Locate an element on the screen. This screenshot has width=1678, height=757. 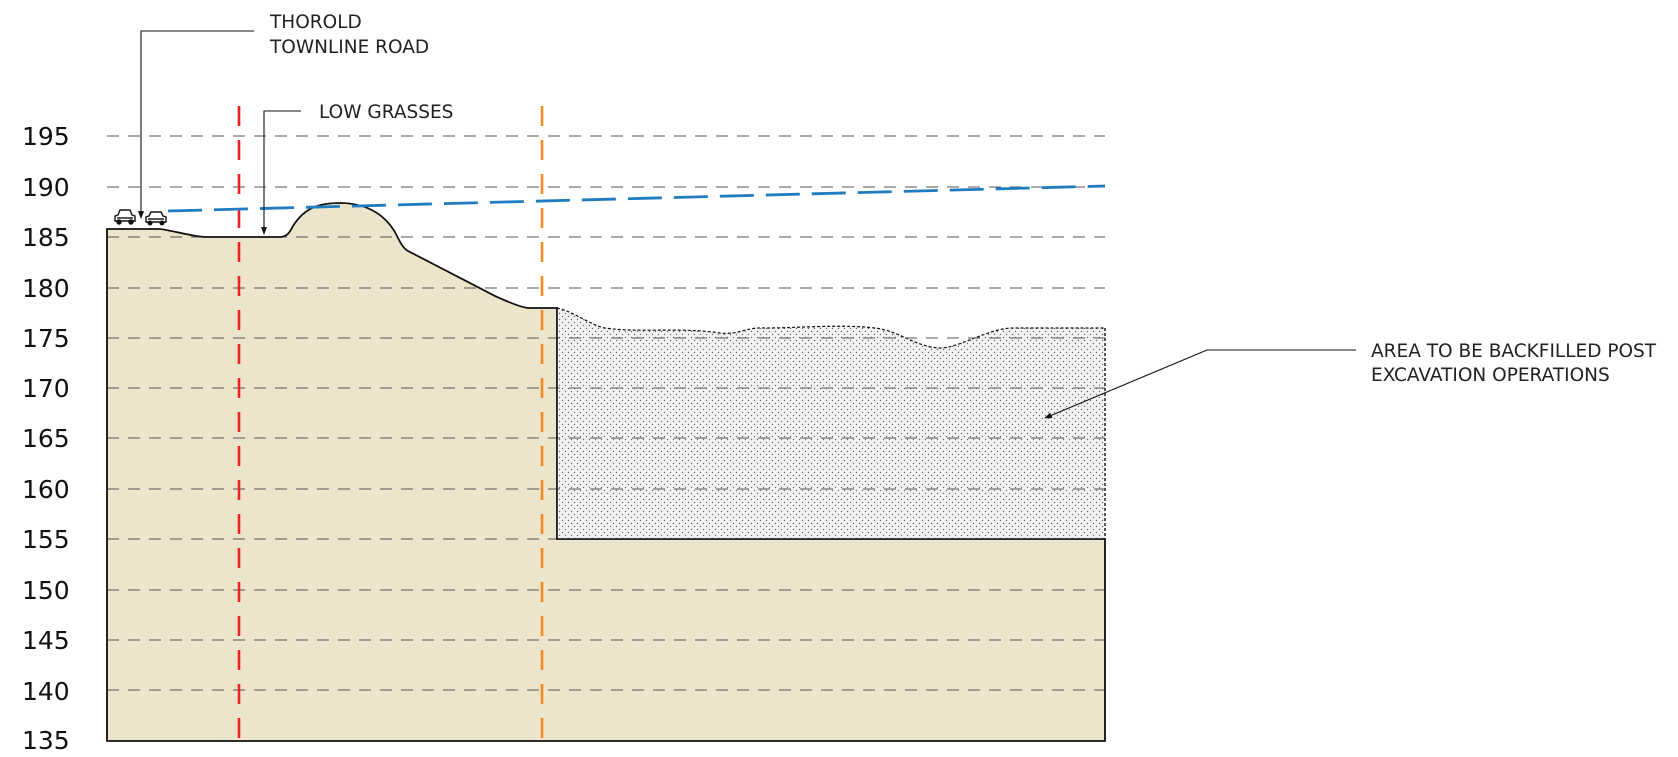
road-callout-line2: TOWNLINE ROAD is located at coordinates (349, 47).